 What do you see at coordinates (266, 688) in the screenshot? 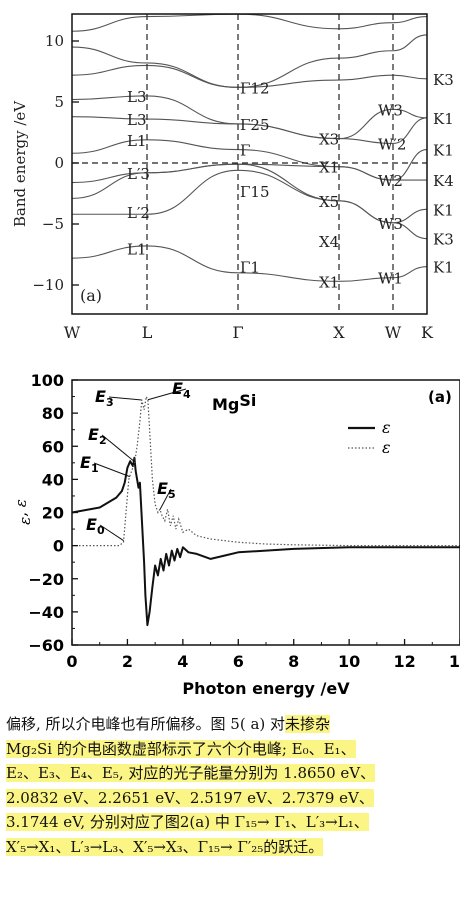
I see `eps-x-axis-label: Photon energy /eV` at bounding box center [266, 688].